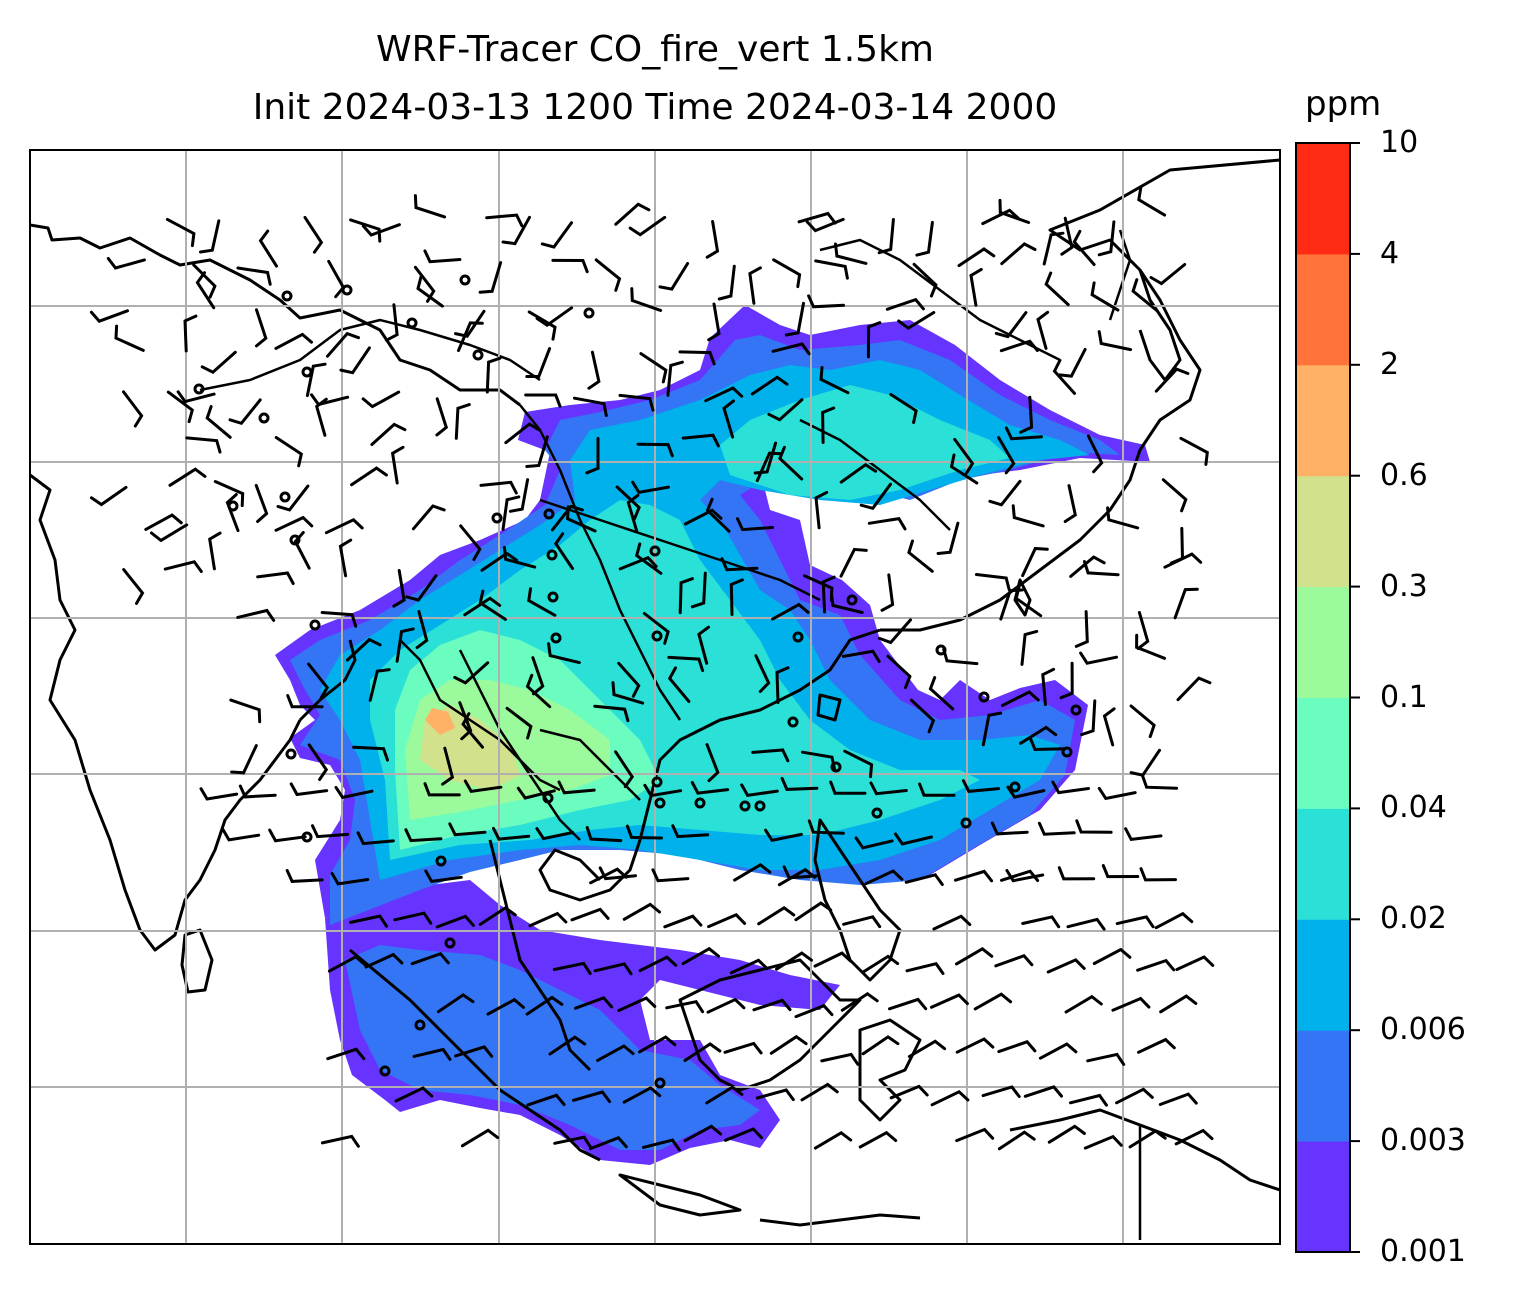 This screenshot has height=1306, width=1528. I want to click on colorbar-tick-label: 0.001, so click(1423, 1251).